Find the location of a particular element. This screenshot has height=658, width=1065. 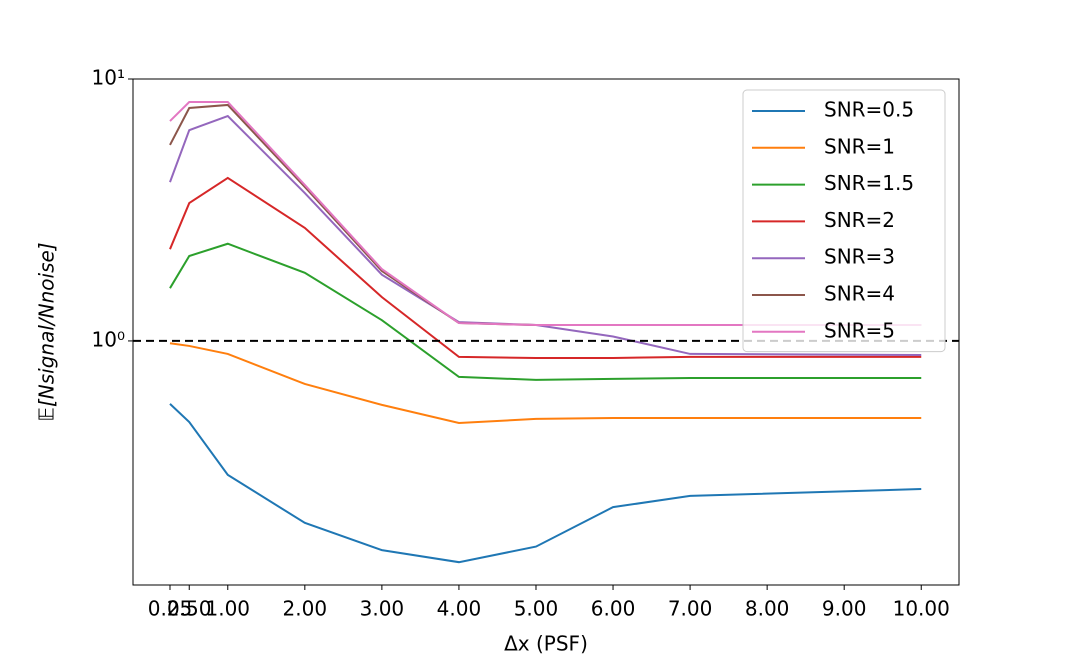

x-tick-label: 3.00 is located at coordinates (382, 609).